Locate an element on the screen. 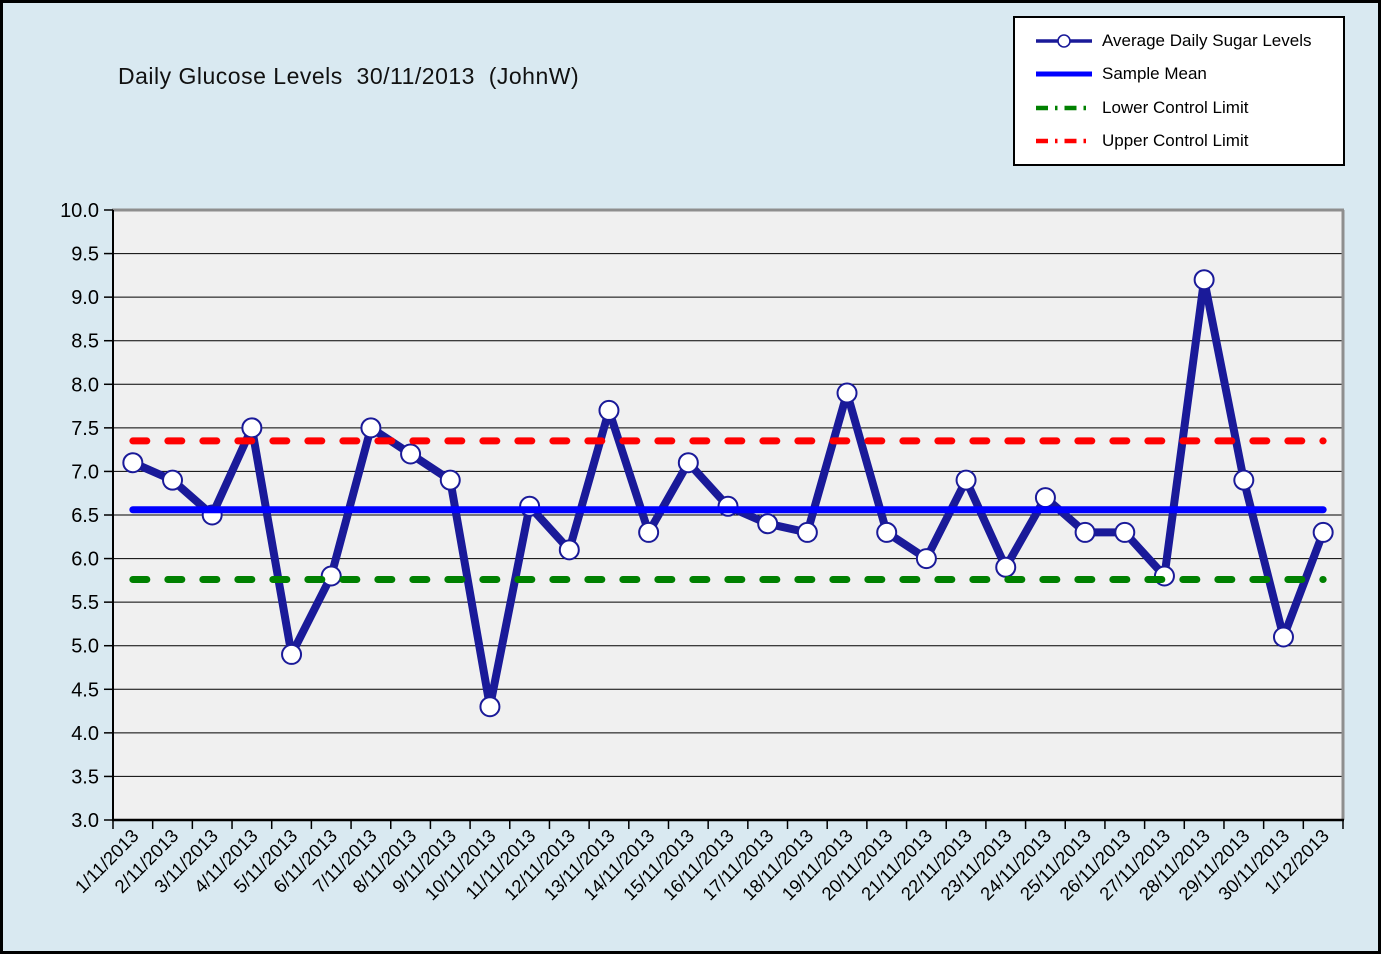  legend-item-average-daily-sugar-levels: Average Daily Sugar Levels is located at coordinates (1189, 41).